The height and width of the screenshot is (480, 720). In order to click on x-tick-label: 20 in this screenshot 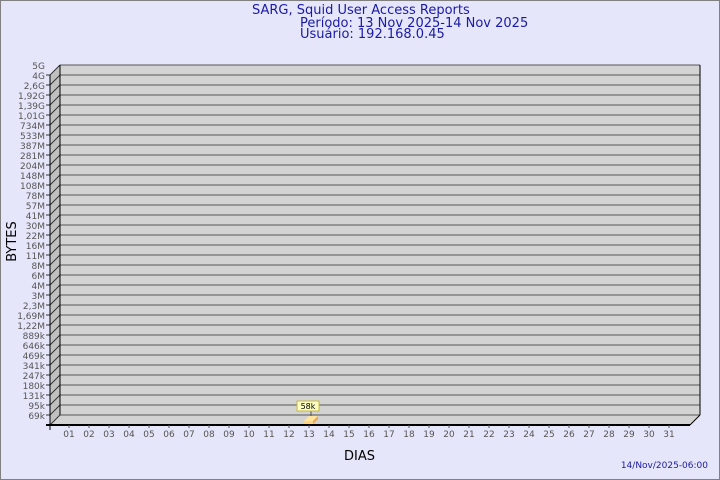, I will do `click(449, 435)`.